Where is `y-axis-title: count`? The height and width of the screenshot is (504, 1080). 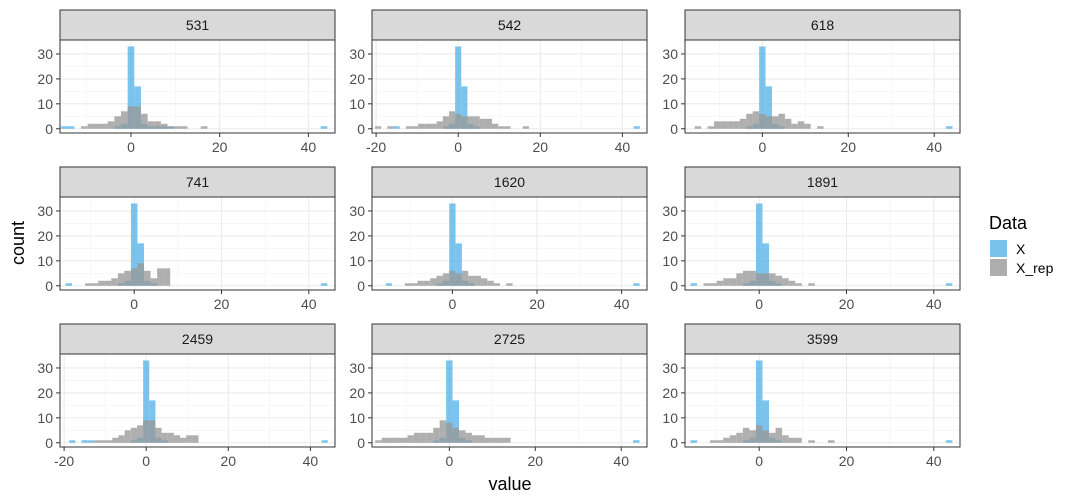
y-axis-title: count is located at coordinates (18, 243).